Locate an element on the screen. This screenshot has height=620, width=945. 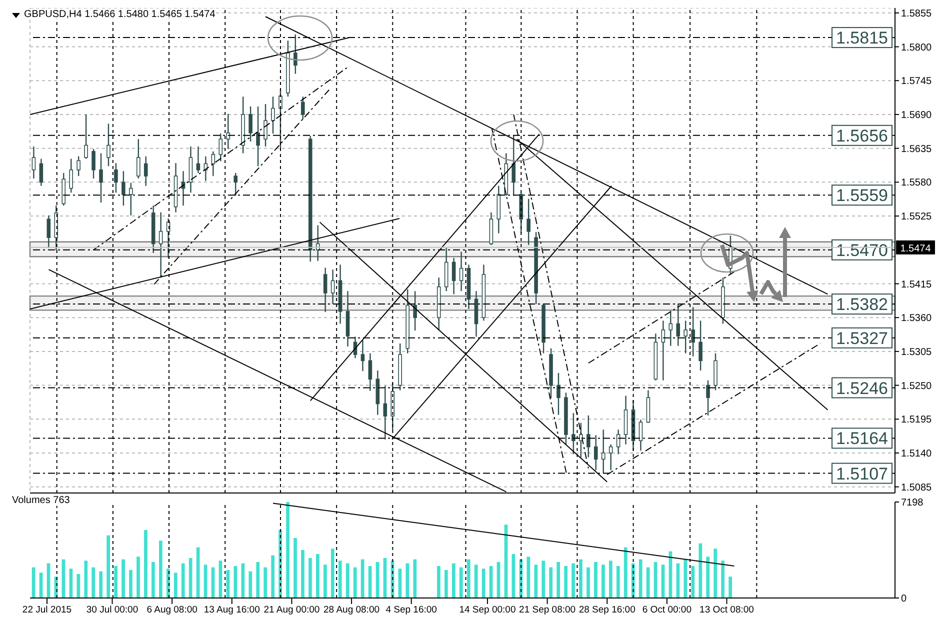
x-tick-label: 21 Sep 08:00 is located at coordinates (547, 610).